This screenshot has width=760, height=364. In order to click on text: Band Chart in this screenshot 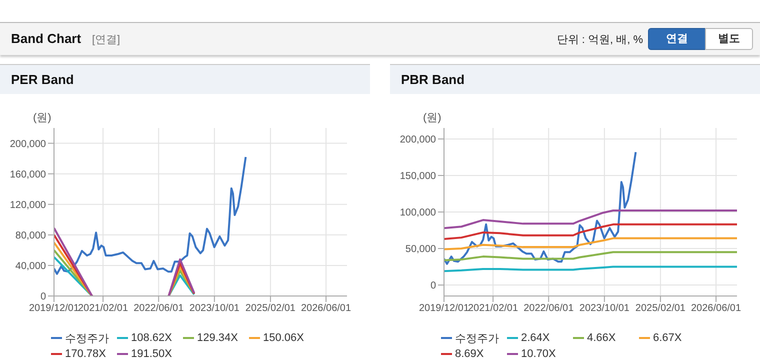, I will do `click(46, 38)`.